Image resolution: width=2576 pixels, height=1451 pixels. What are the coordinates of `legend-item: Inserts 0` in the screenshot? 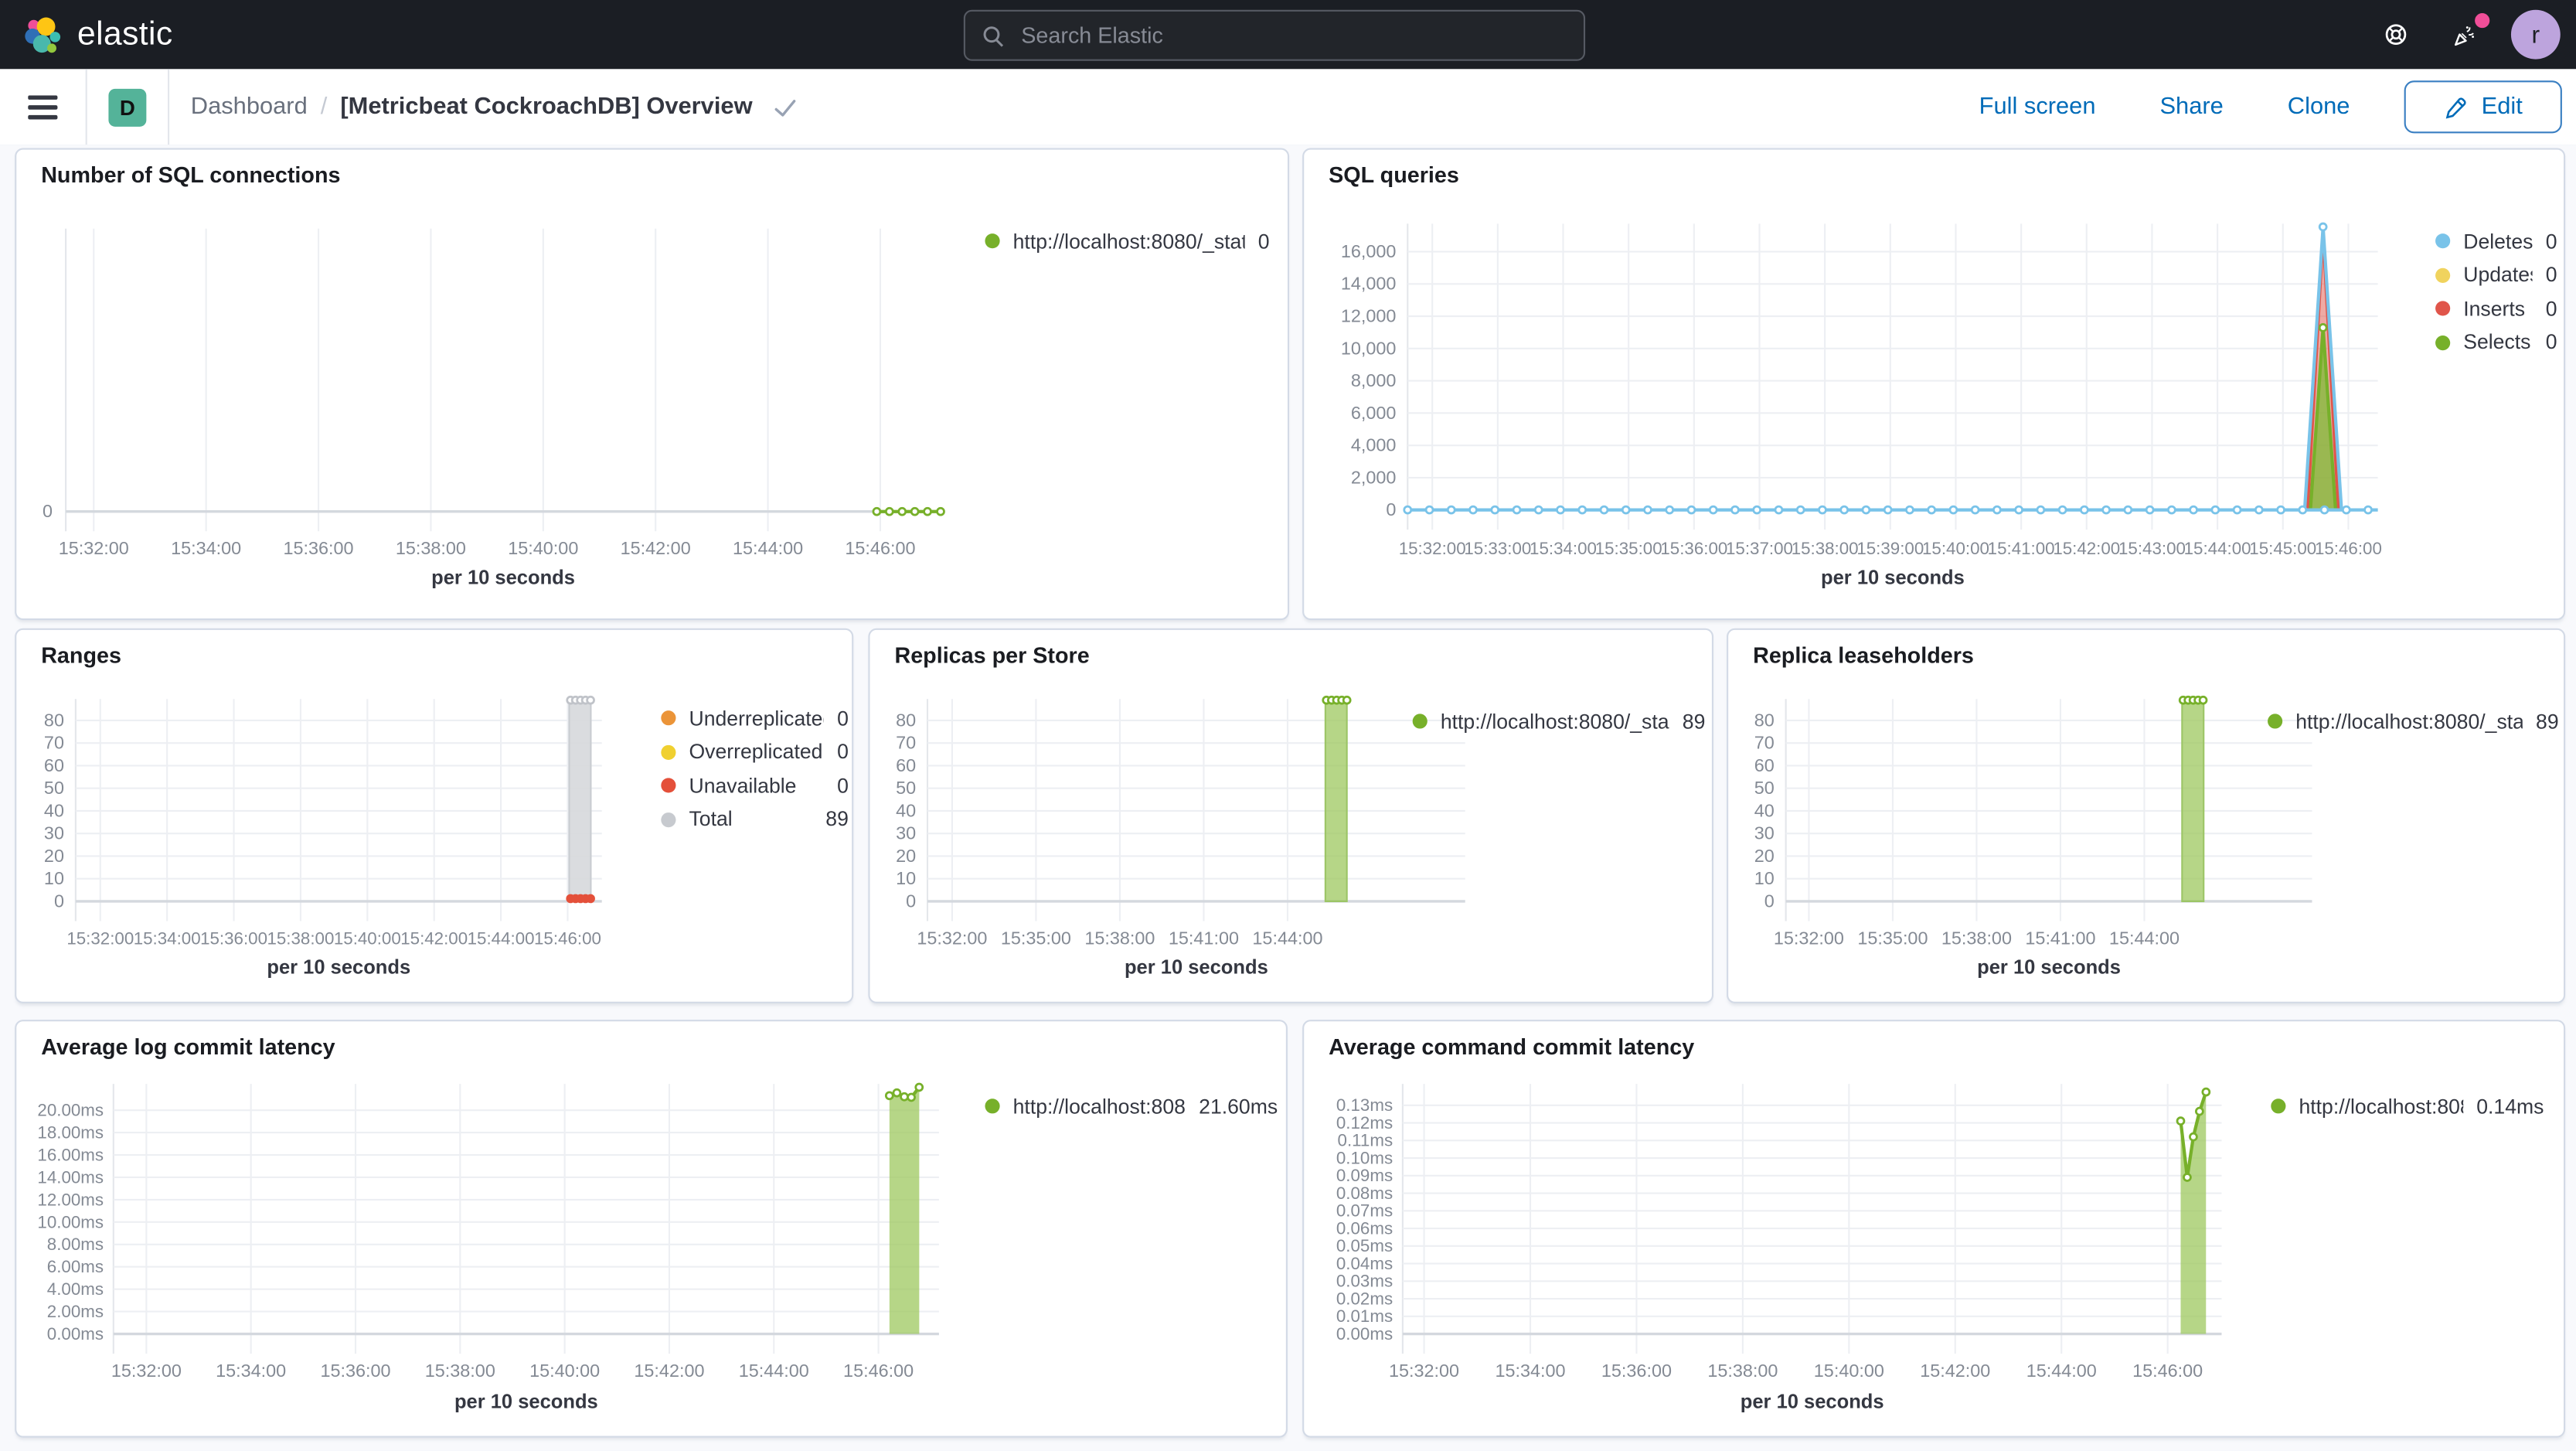 It's located at (2496, 308).